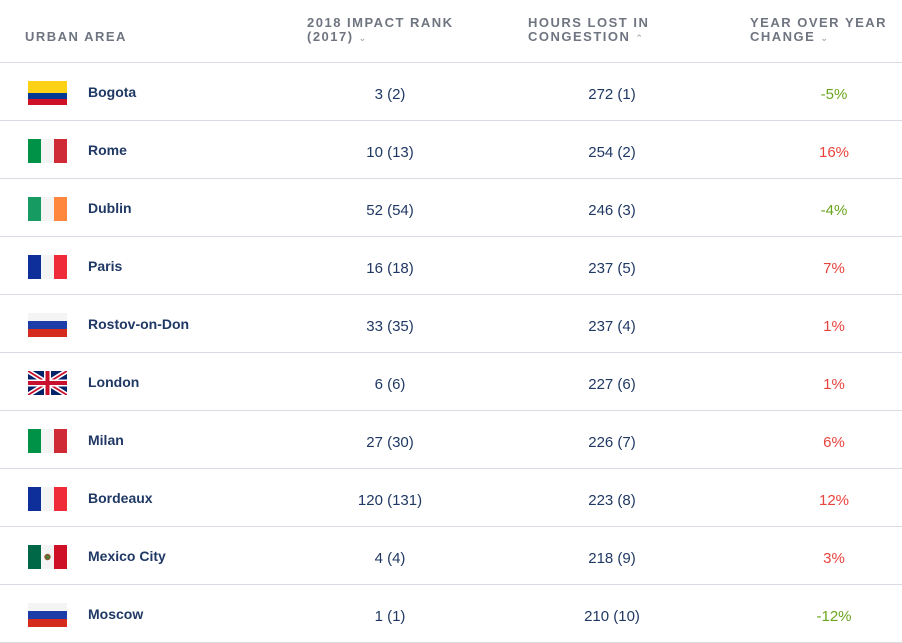  What do you see at coordinates (390, 616) in the screenshot?
I see `impact-rank-value: 1 (1)` at bounding box center [390, 616].